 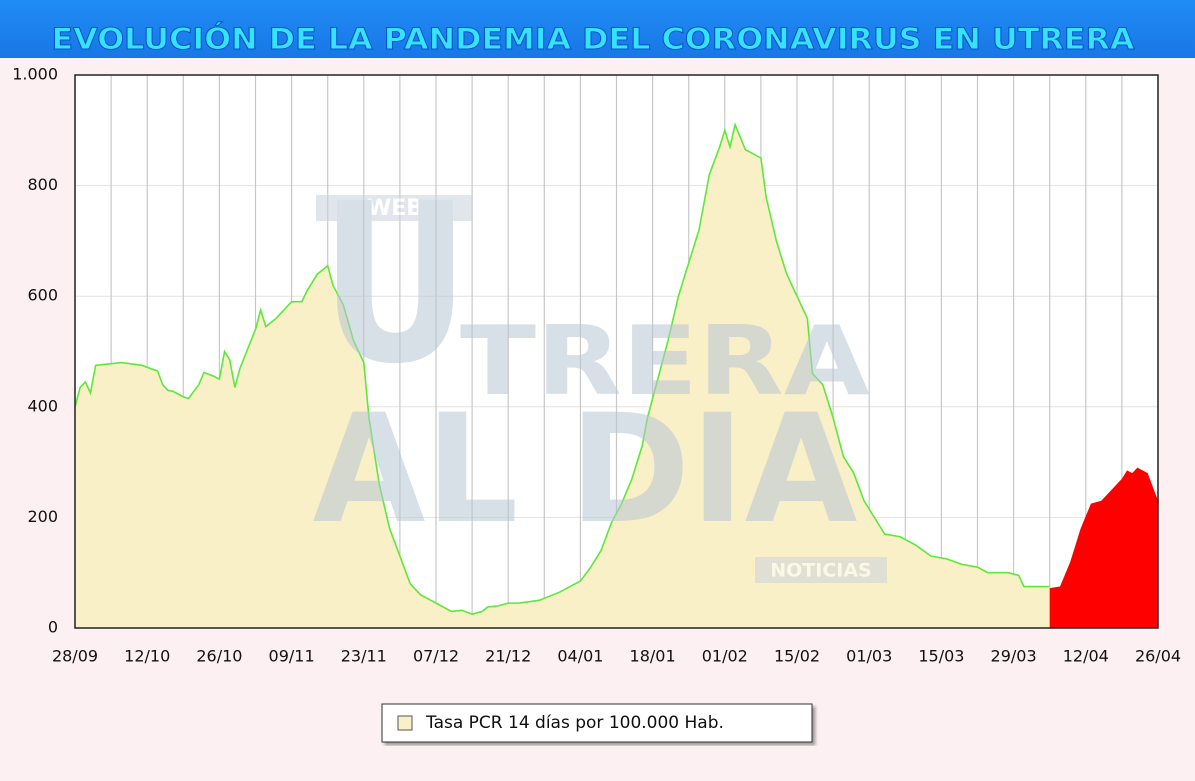 I want to click on x-tick-label: 04/01, so click(x=580, y=656).